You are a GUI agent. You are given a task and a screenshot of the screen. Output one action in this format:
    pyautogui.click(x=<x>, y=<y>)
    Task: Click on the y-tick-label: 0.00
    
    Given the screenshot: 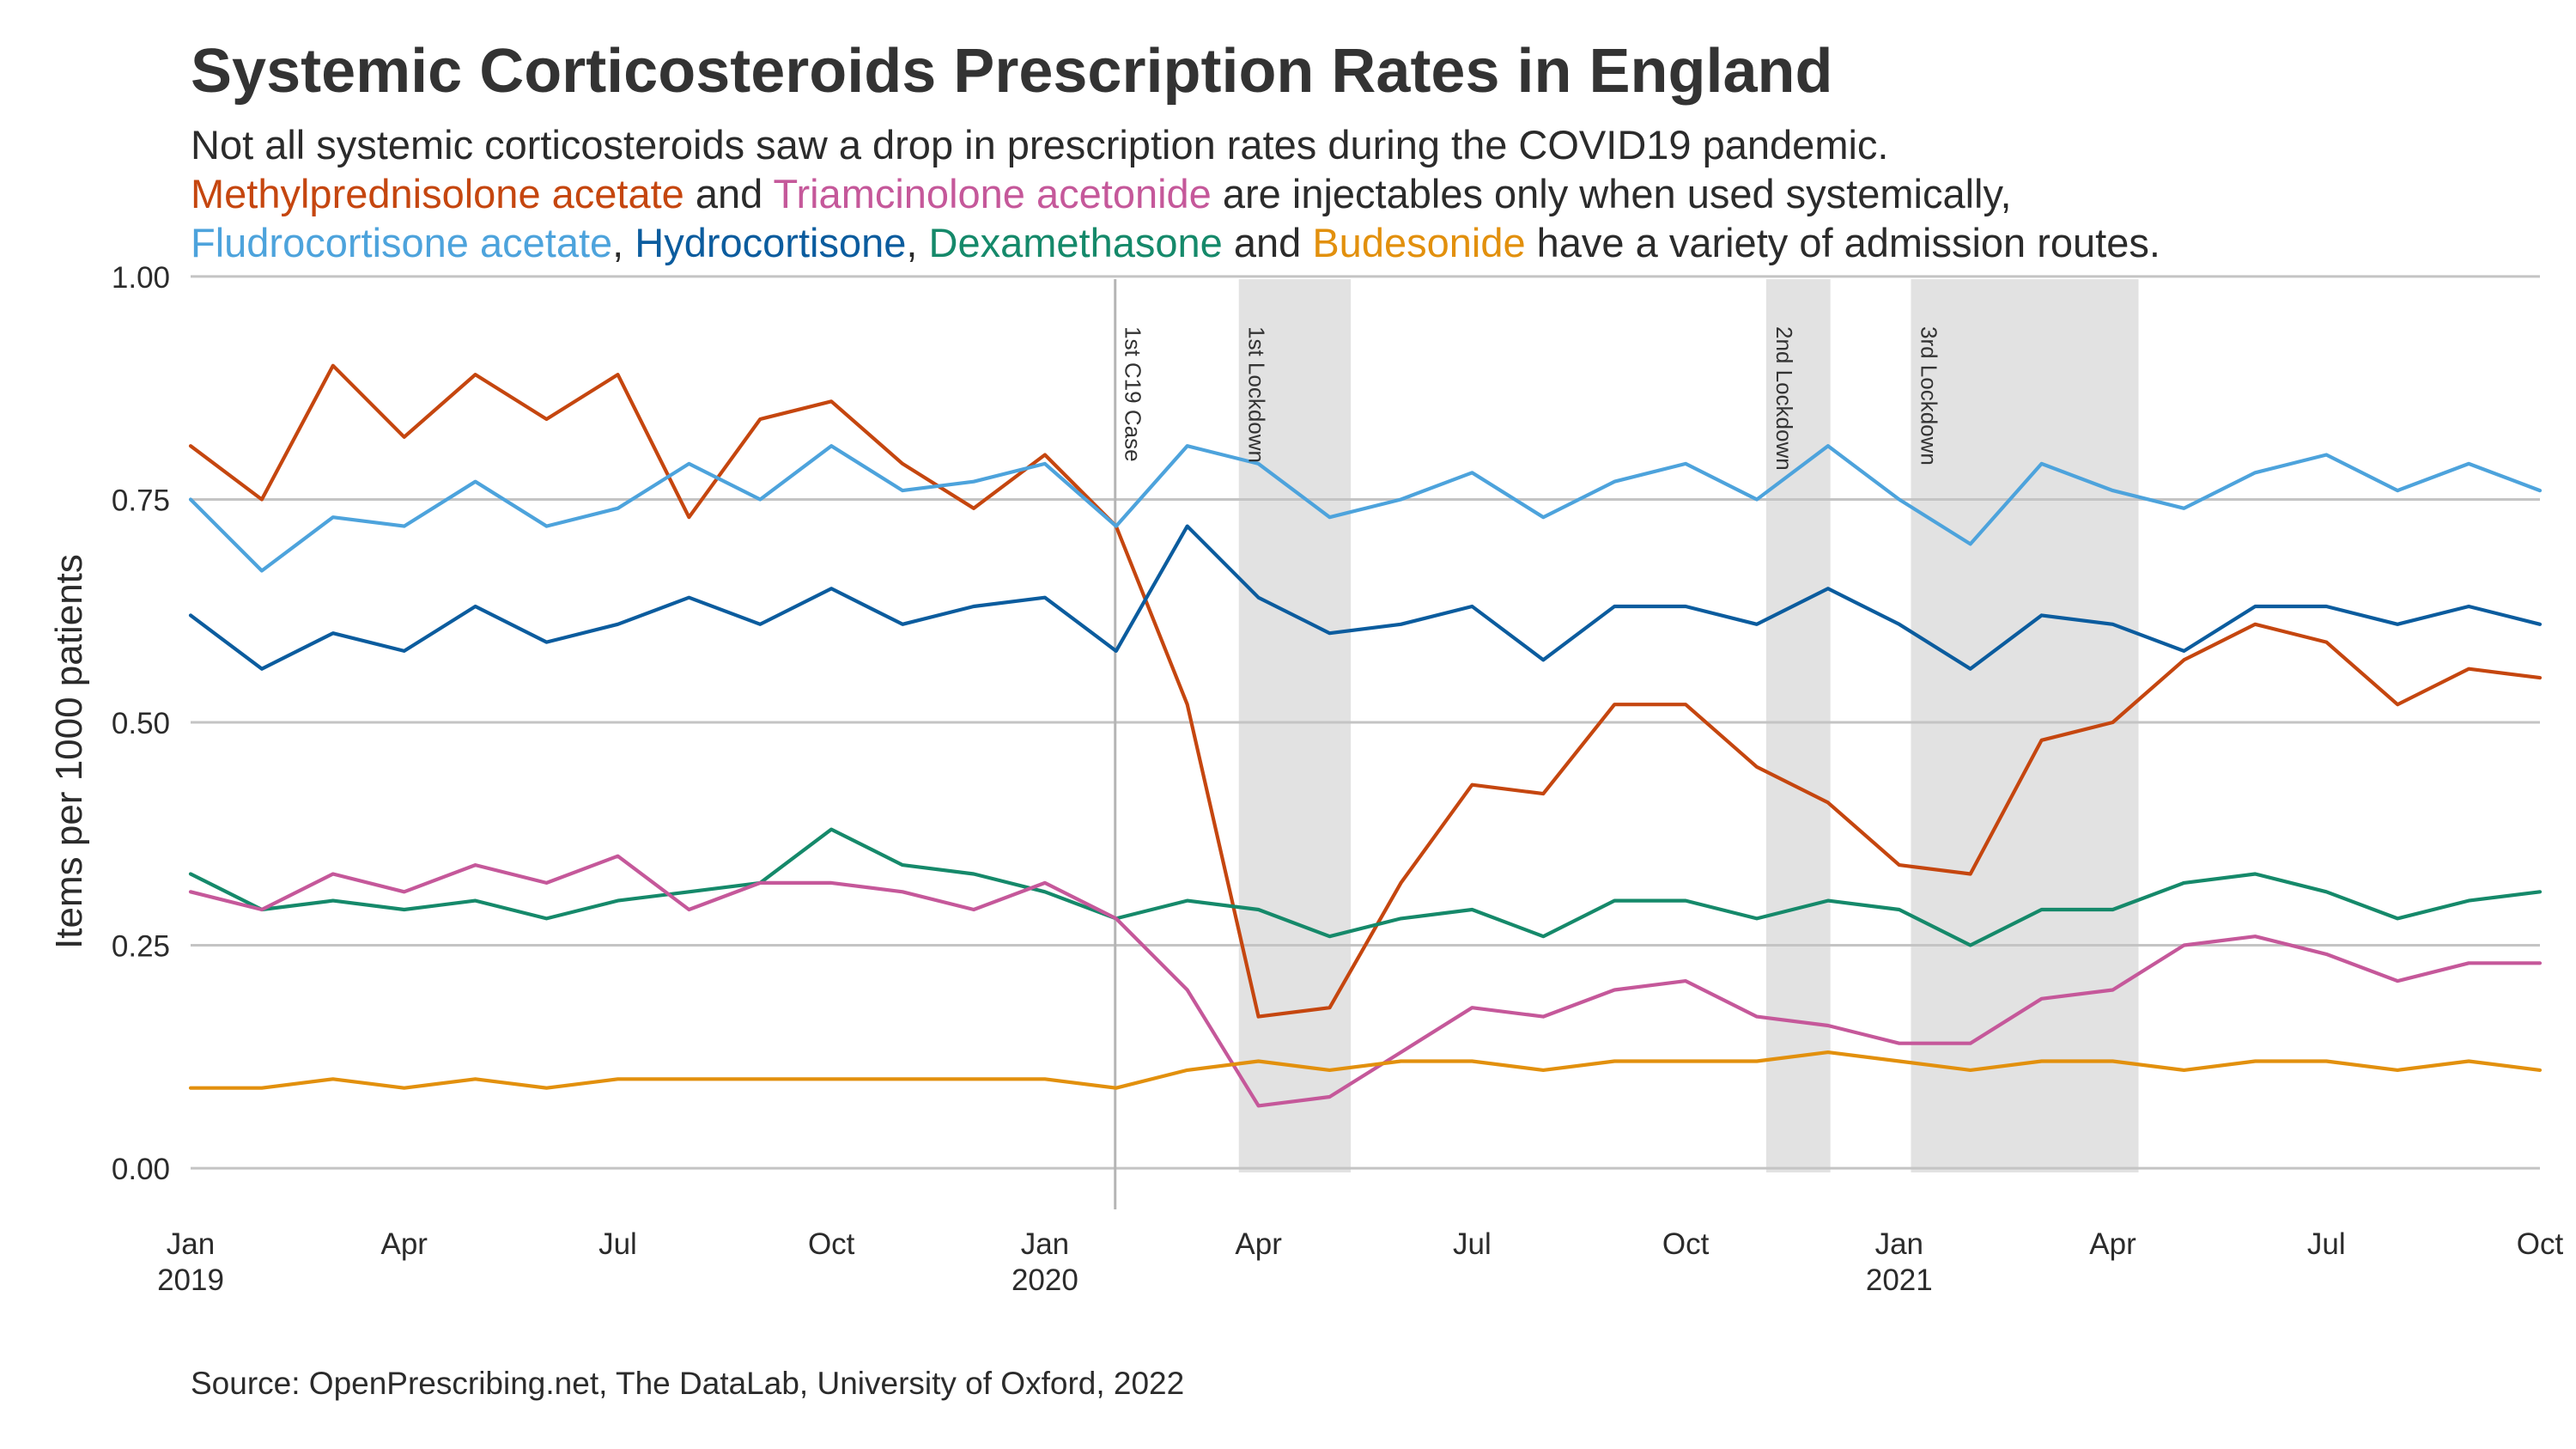 What is the action you would take?
    pyautogui.click(x=141, y=1169)
    